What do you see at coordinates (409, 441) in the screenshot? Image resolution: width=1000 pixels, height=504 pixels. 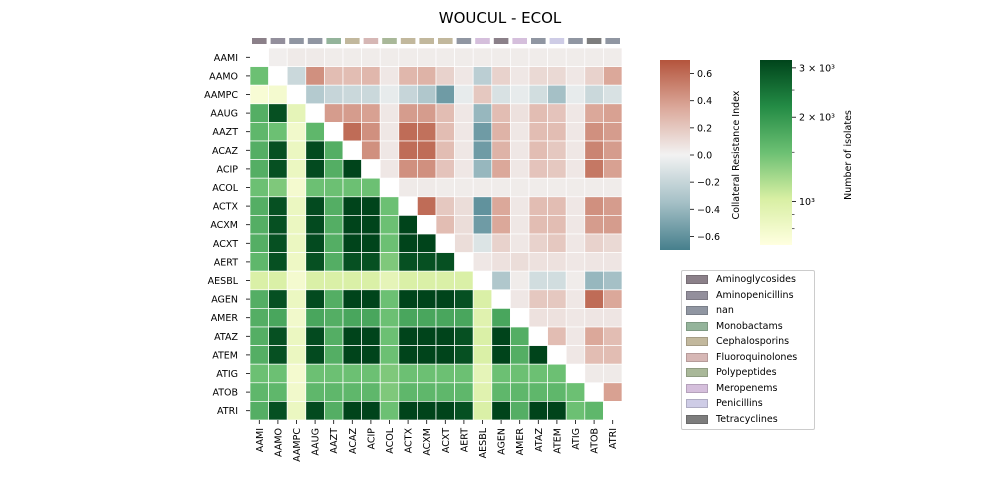 I see `x-tick-label: ACTX` at bounding box center [409, 441].